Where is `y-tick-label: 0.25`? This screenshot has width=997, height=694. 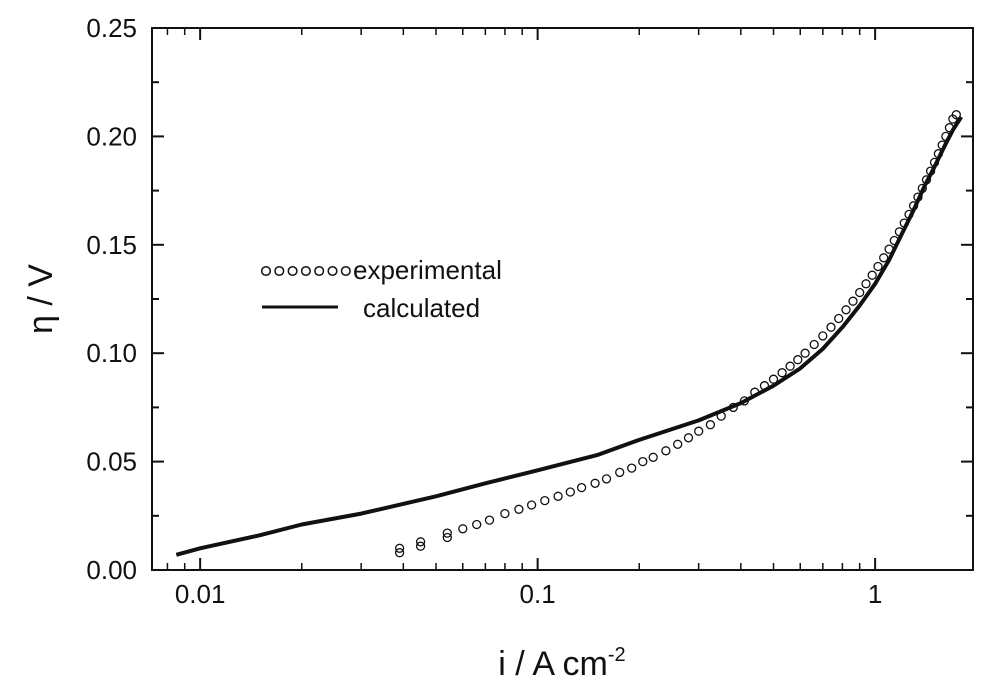 y-tick-label: 0.25 is located at coordinates (111, 28).